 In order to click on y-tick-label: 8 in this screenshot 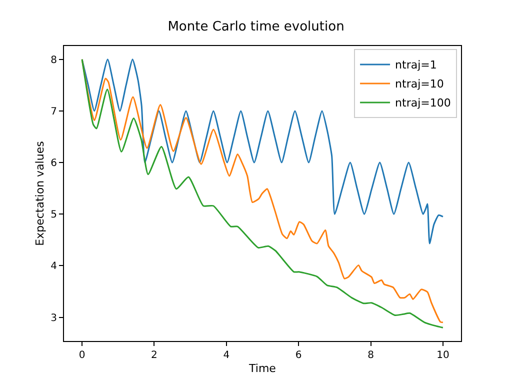, I will do `click(53, 60)`.